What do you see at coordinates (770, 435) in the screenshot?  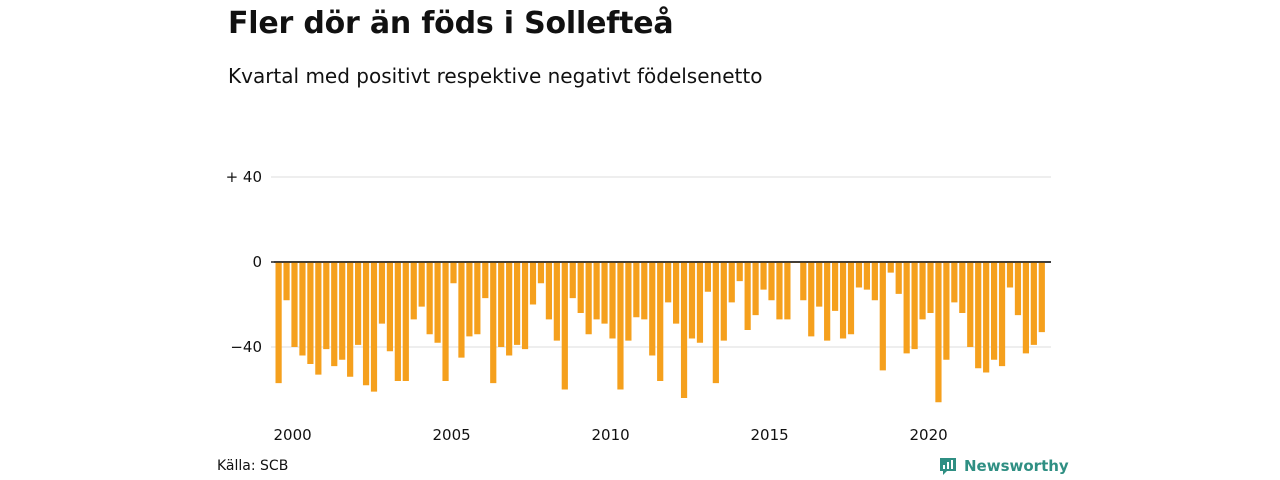 I see `x-tick-label: 2015` at bounding box center [770, 435].